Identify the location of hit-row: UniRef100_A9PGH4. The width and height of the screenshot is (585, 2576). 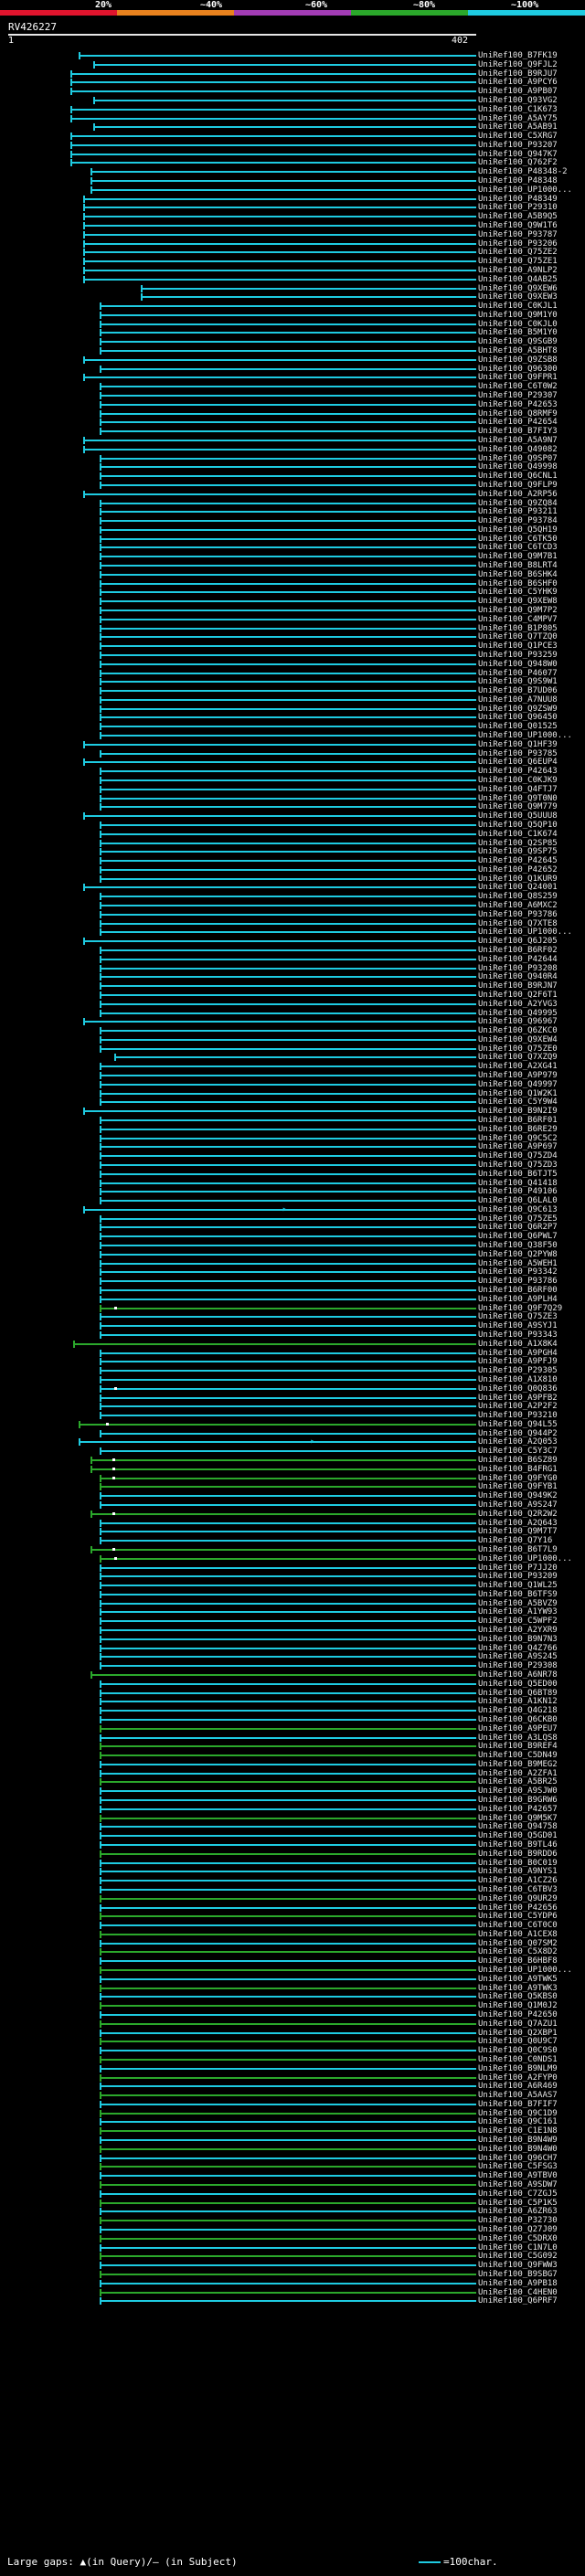
(293, 1353).